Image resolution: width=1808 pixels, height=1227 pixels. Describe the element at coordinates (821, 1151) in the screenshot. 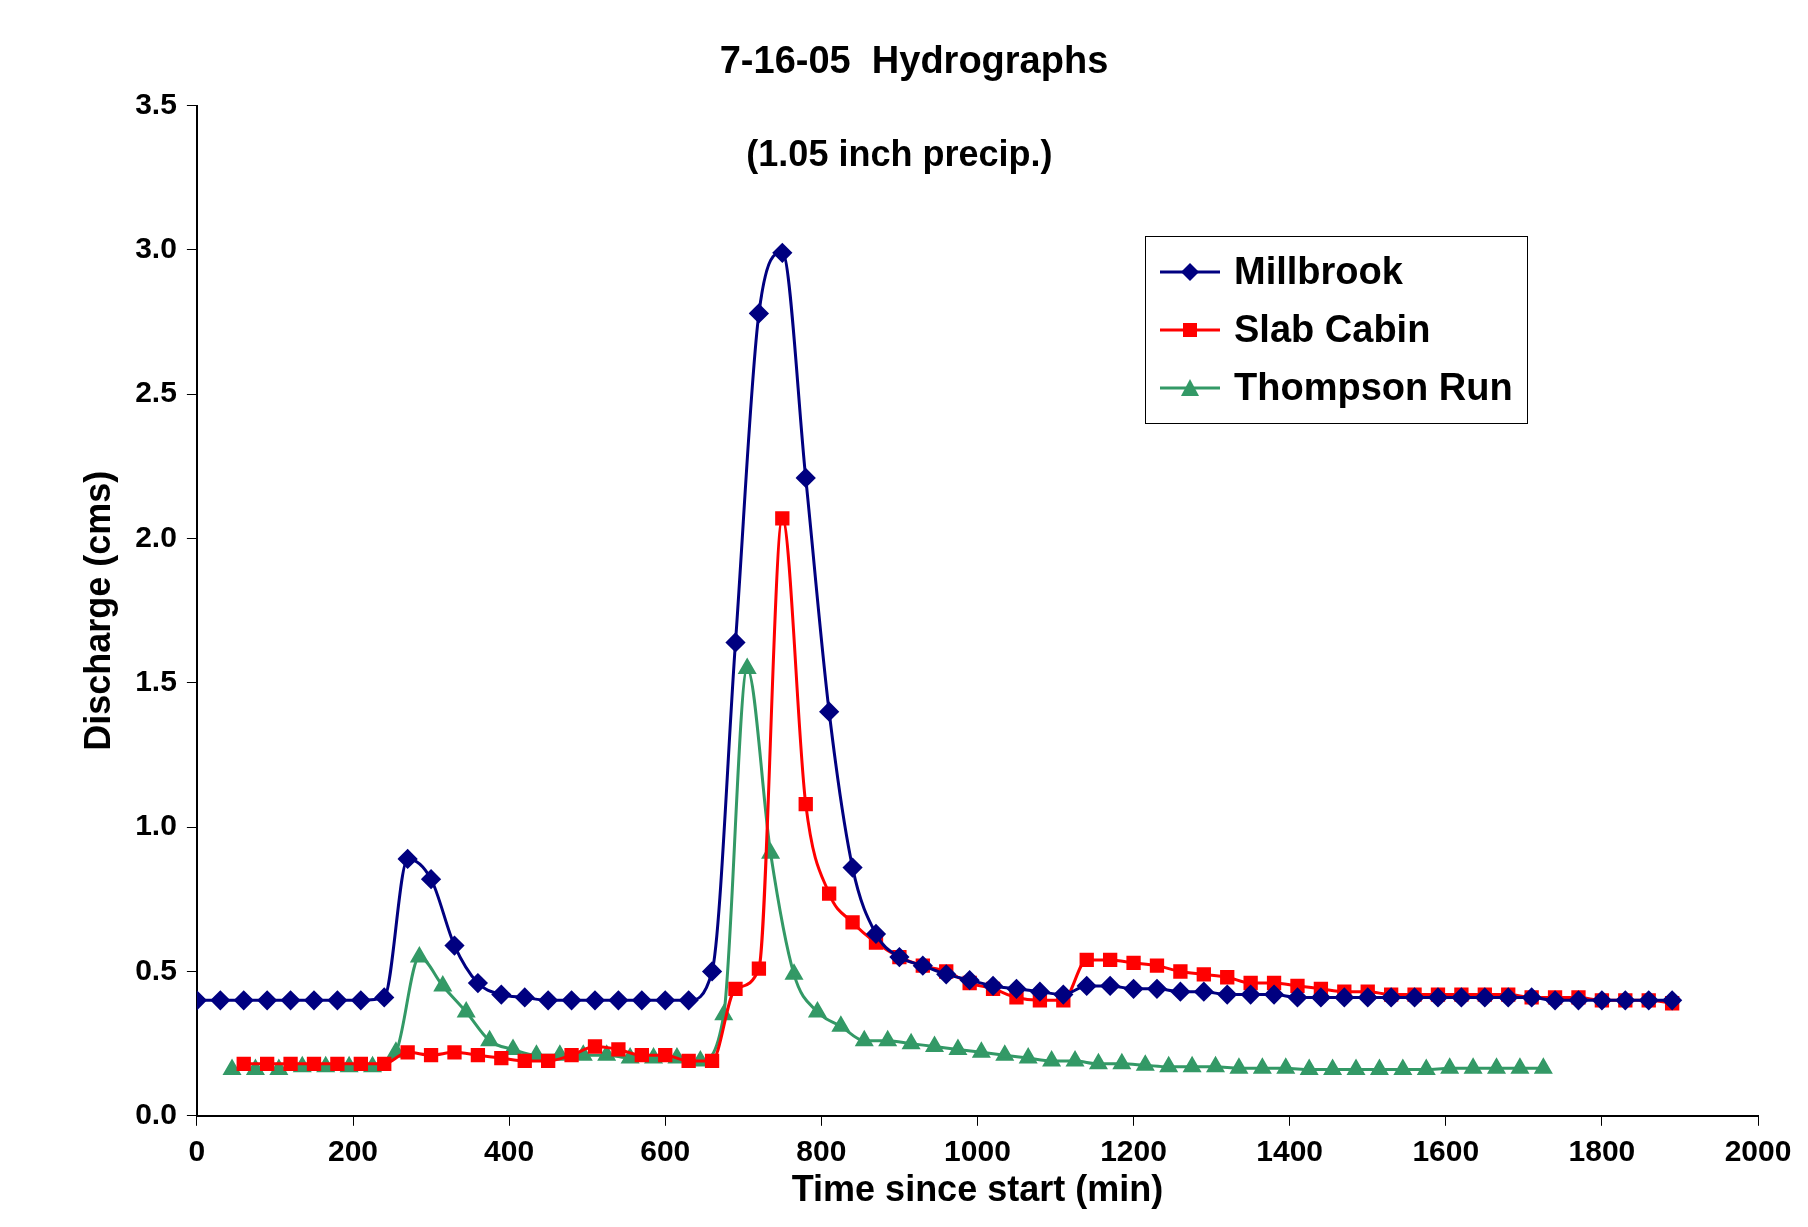

I see `x-tick-label: 800` at that location.